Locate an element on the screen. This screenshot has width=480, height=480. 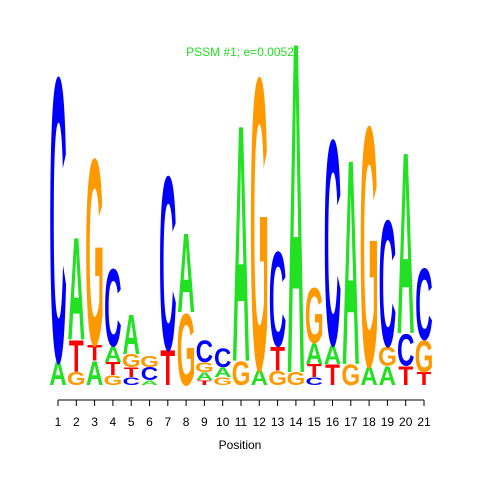
x-axis-label: Position is located at coordinates (240, 445).